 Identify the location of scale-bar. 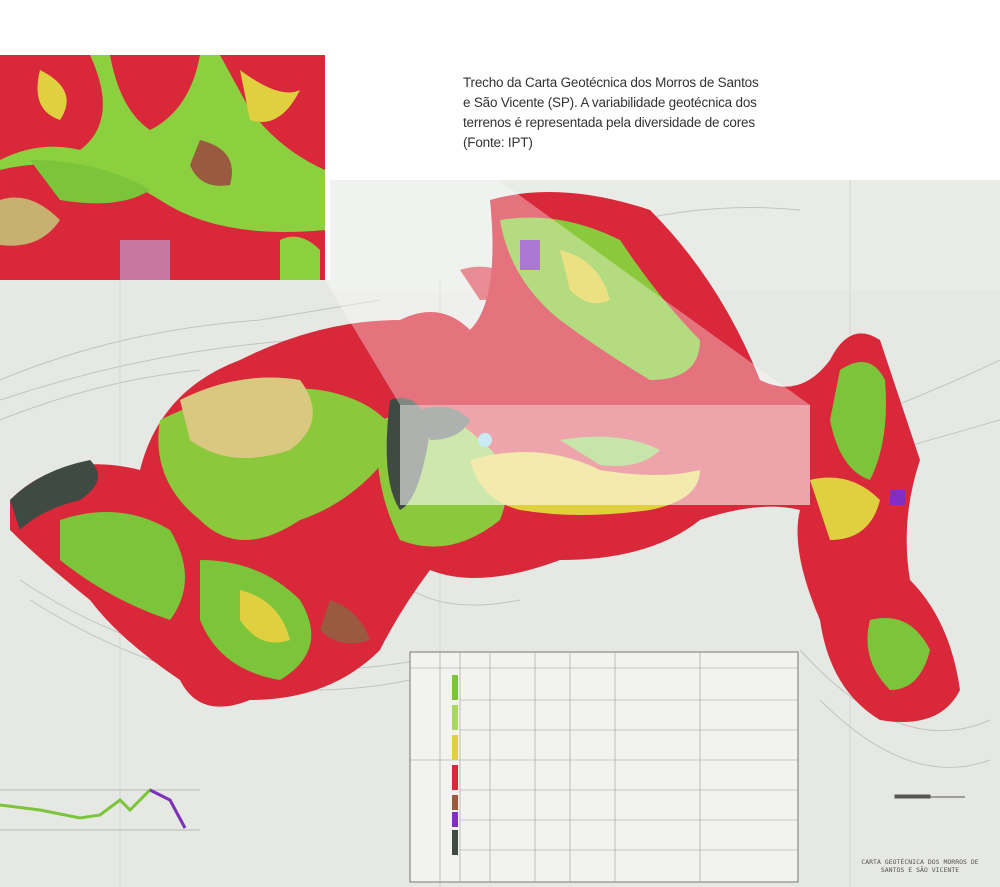
(929, 796).